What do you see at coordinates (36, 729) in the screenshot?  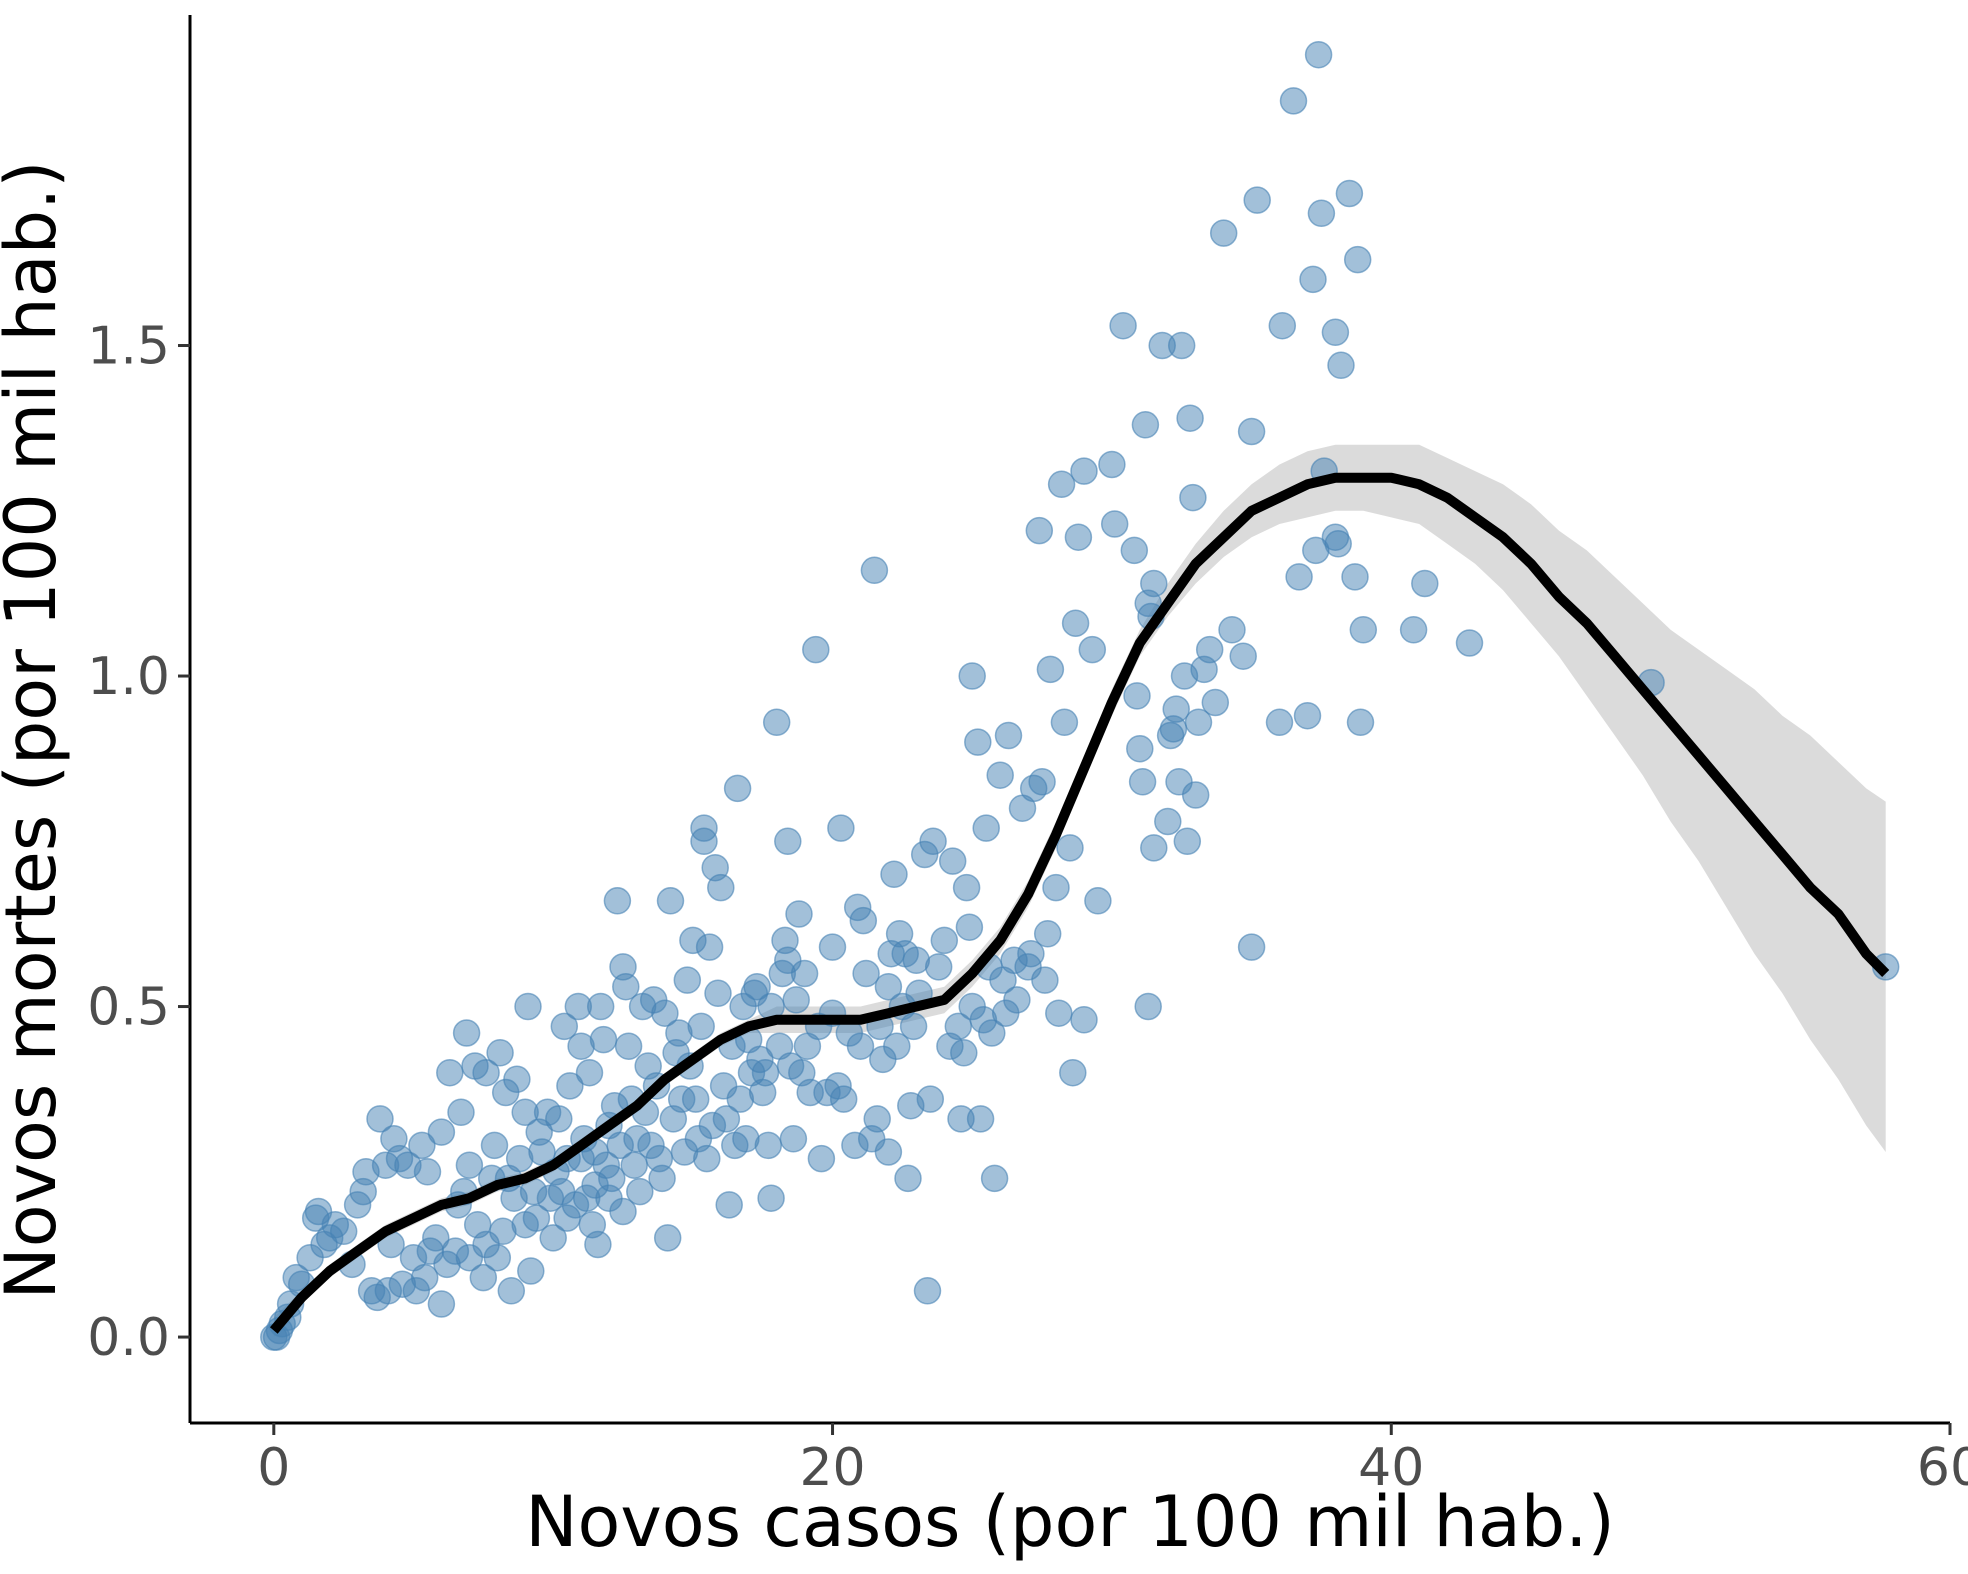 I see `y-axis-title: Novos mortes (por 100 mil hab.)` at bounding box center [36, 729].